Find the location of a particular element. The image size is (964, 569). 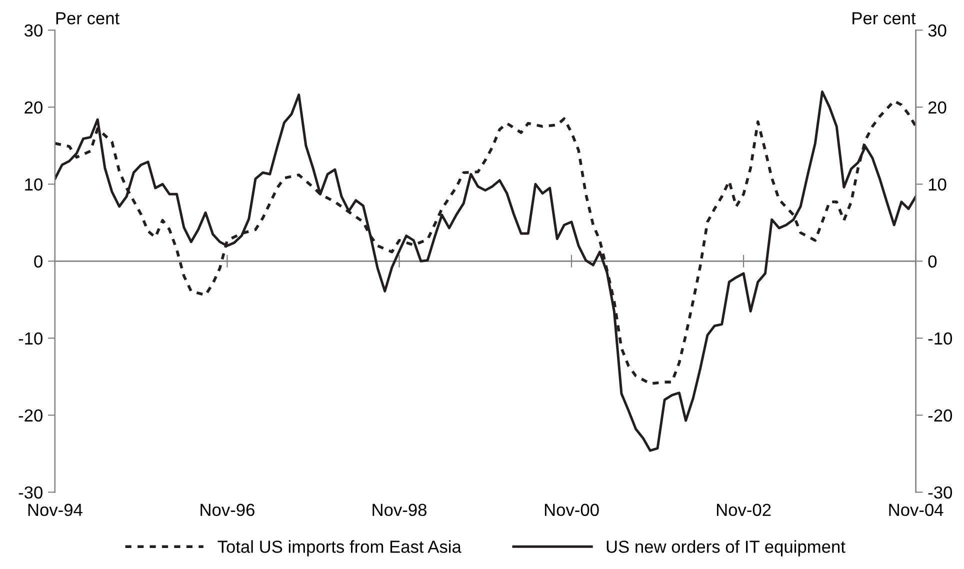

y2-tick-label: -10 is located at coordinates (940, 338).